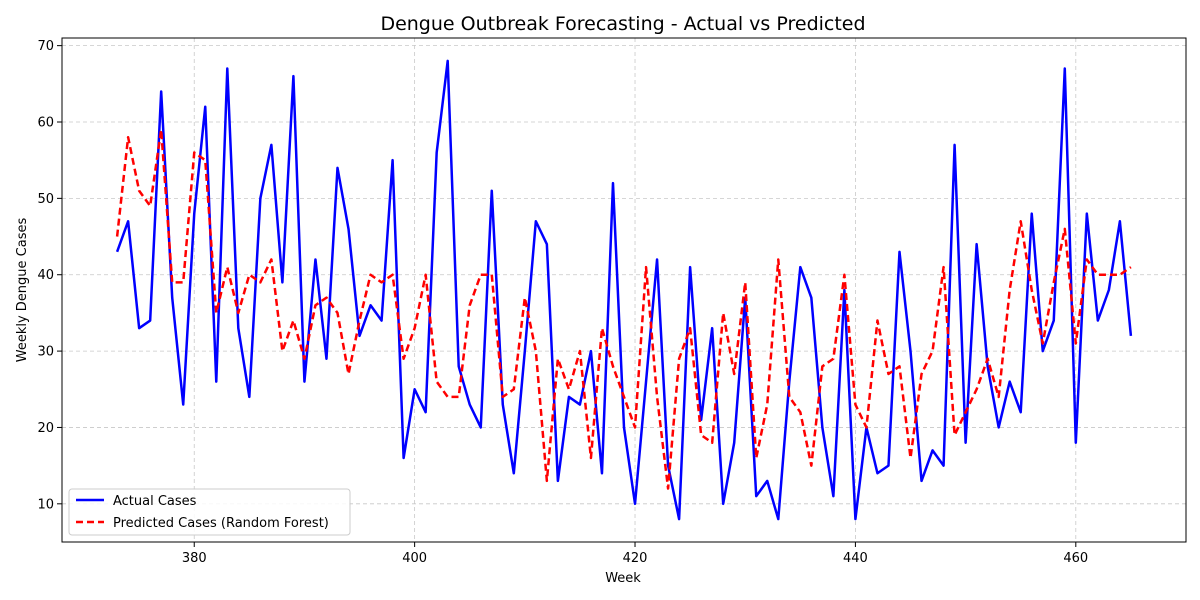  What do you see at coordinates (414, 558) in the screenshot?
I see `x-tick-label: 400` at bounding box center [414, 558].